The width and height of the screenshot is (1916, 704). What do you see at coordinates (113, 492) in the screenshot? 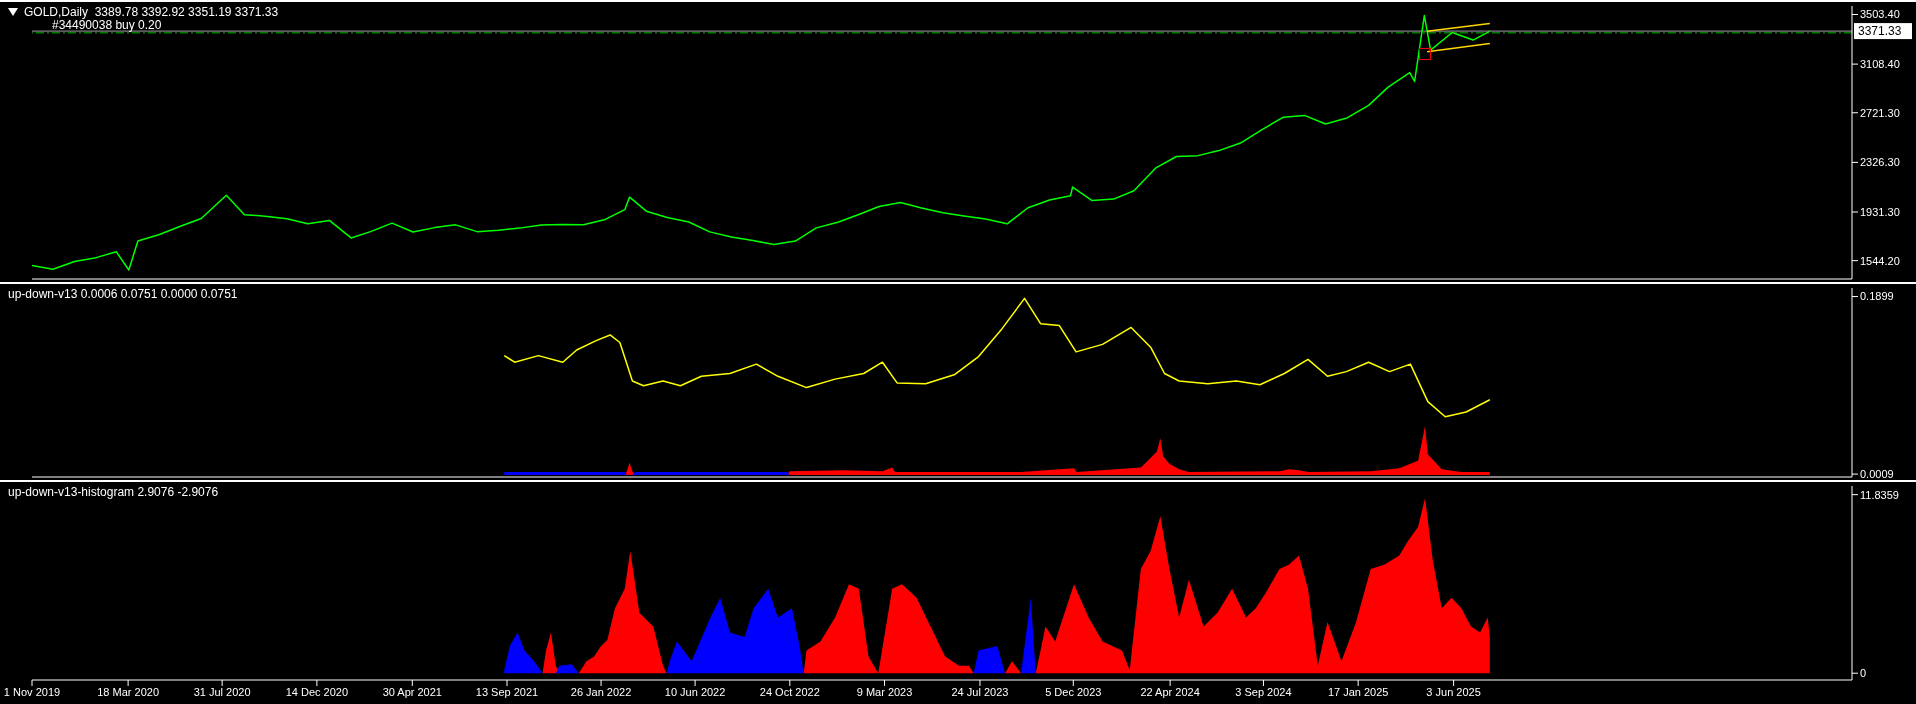
I see `chart-title: up-down-v13-histogram 2.9076 -2.9076` at bounding box center [113, 492].